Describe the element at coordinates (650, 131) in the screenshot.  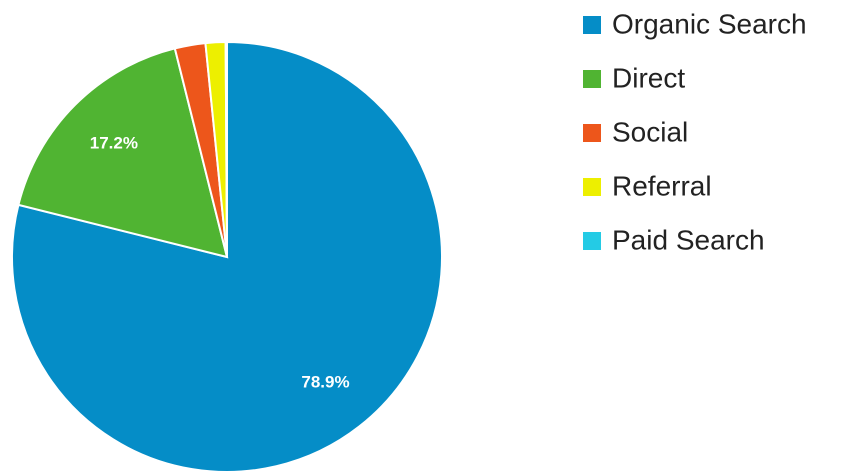
I see `legend-label: Social` at that location.